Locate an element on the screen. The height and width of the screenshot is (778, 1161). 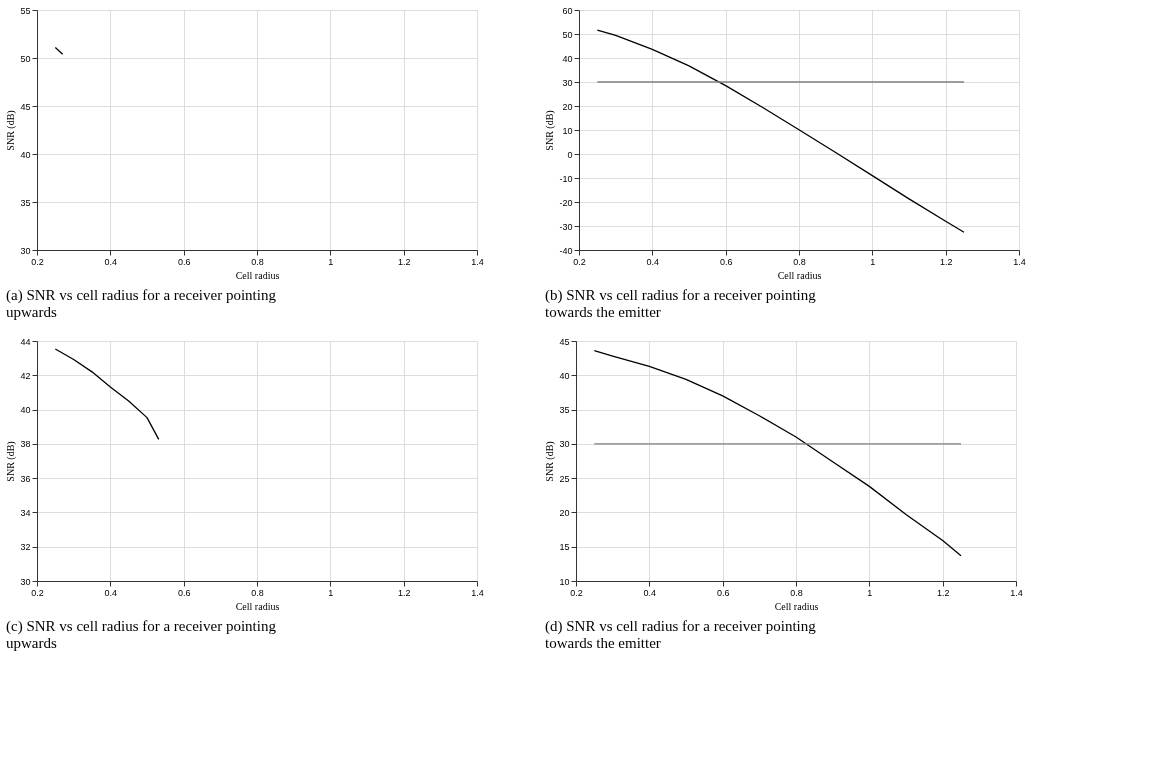
y-tick-label: 0 is located at coordinates (570, 154).